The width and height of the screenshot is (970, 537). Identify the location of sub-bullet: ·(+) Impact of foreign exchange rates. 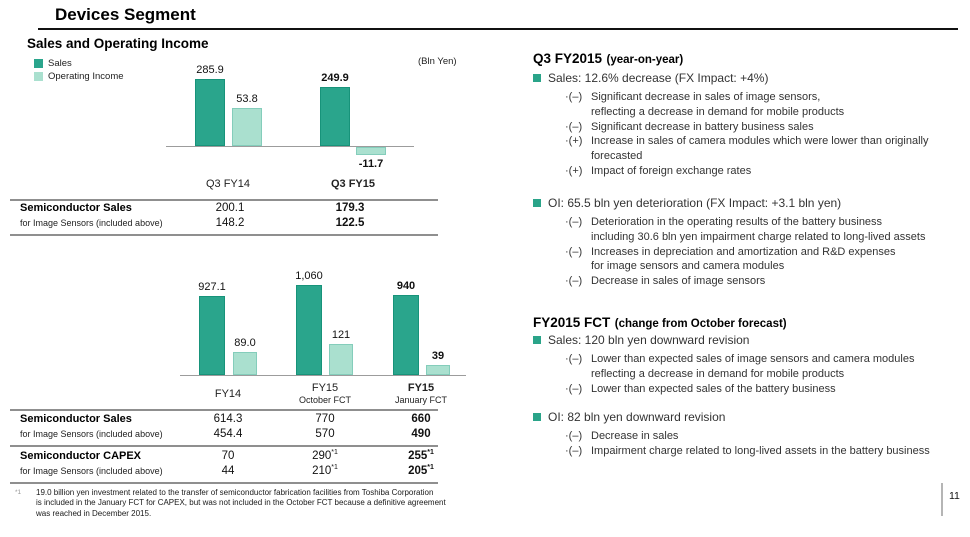
(766, 171).